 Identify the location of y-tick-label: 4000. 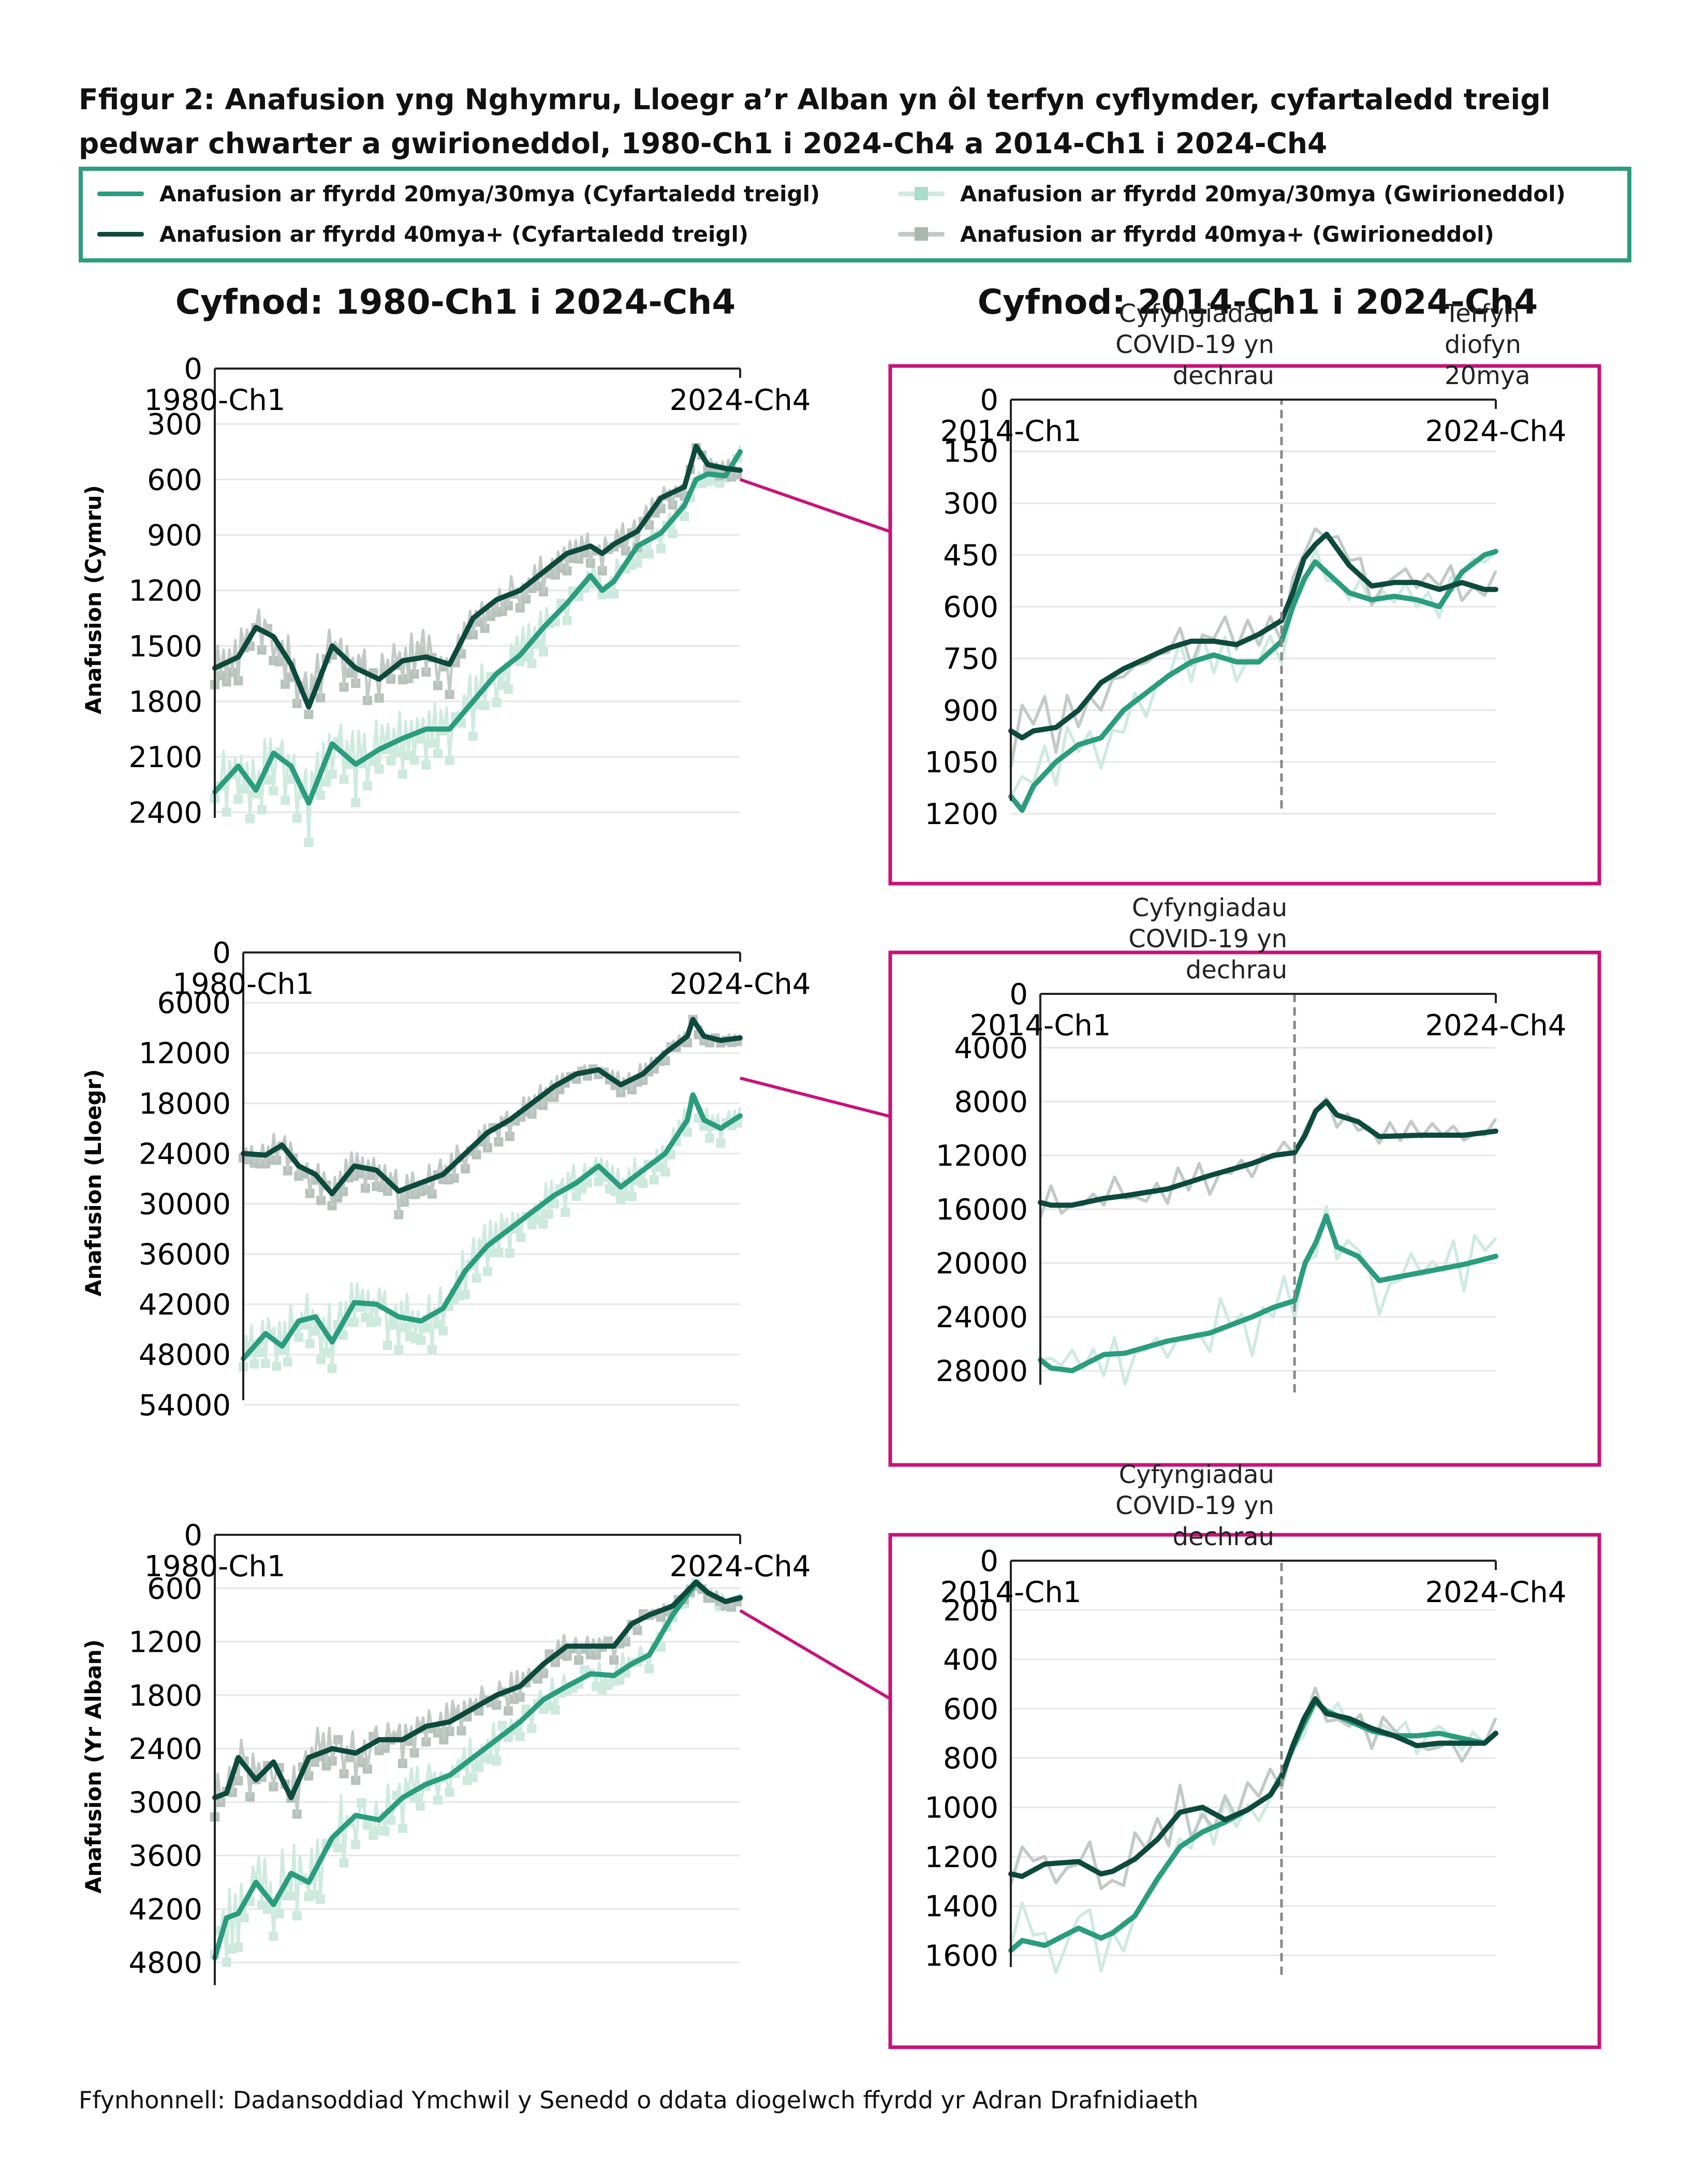
(991, 1048).